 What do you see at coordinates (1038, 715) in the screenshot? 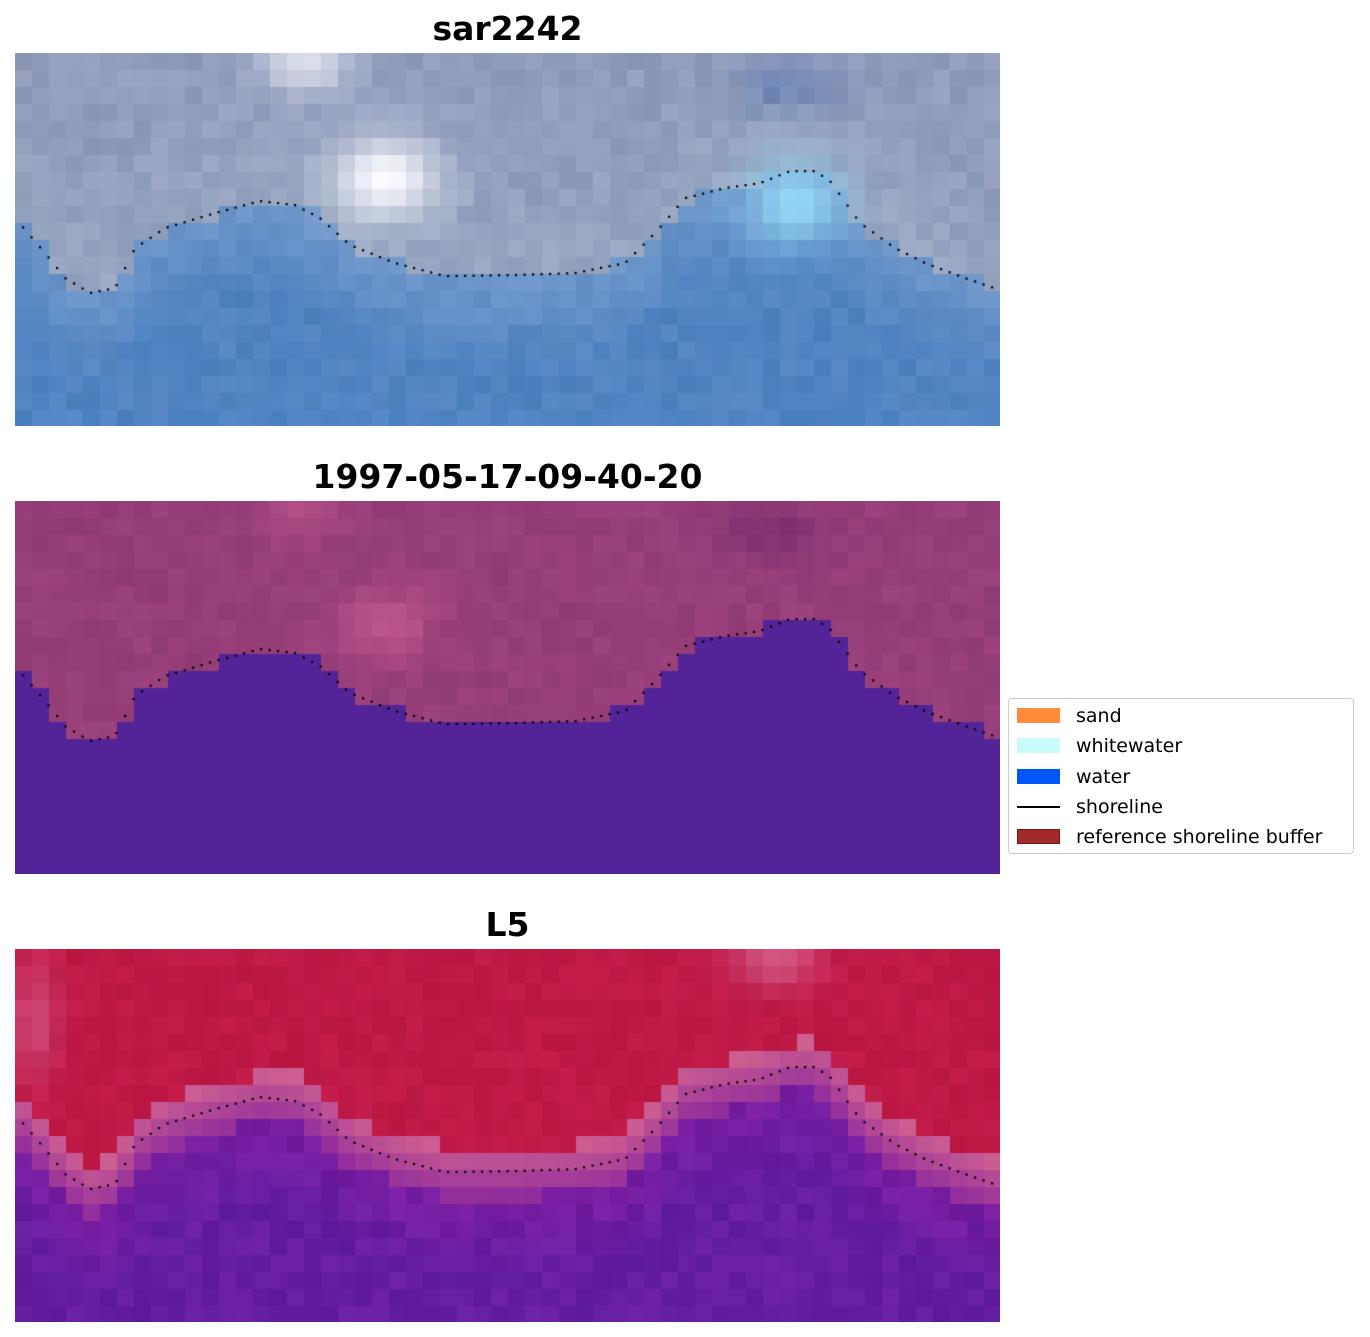
I see `legend-swatch-sand` at bounding box center [1038, 715].